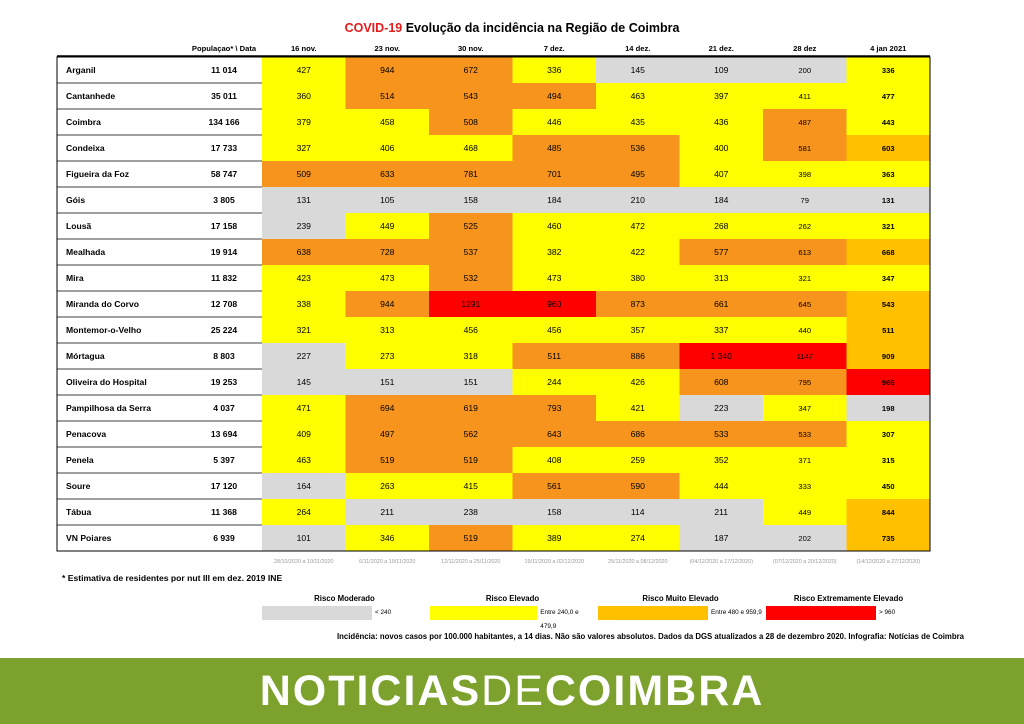  I want to click on cell-value: 389, so click(554, 538).